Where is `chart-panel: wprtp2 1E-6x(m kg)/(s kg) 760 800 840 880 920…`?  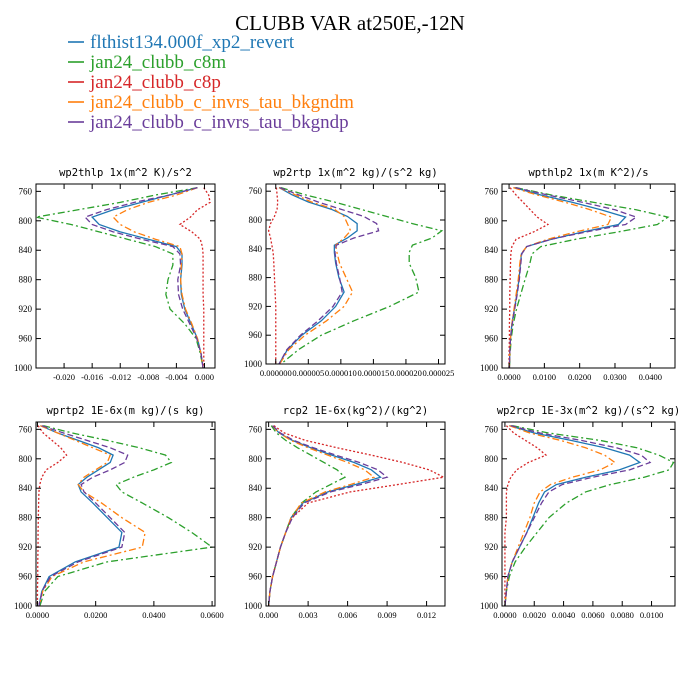 chart-panel: wprtp2 1E-6x(m kg)/(s kg) 760 800 840 880 920… is located at coordinates (119, 512).